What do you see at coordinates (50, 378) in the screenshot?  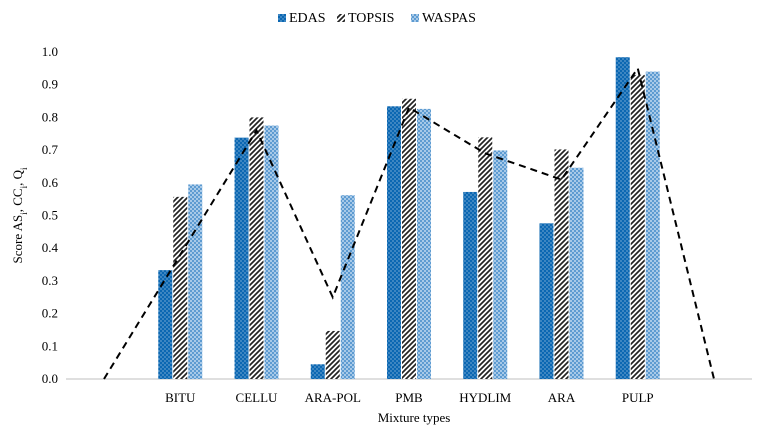 I see `y-tick-label: 0.0` at bounding box center [50, 378].